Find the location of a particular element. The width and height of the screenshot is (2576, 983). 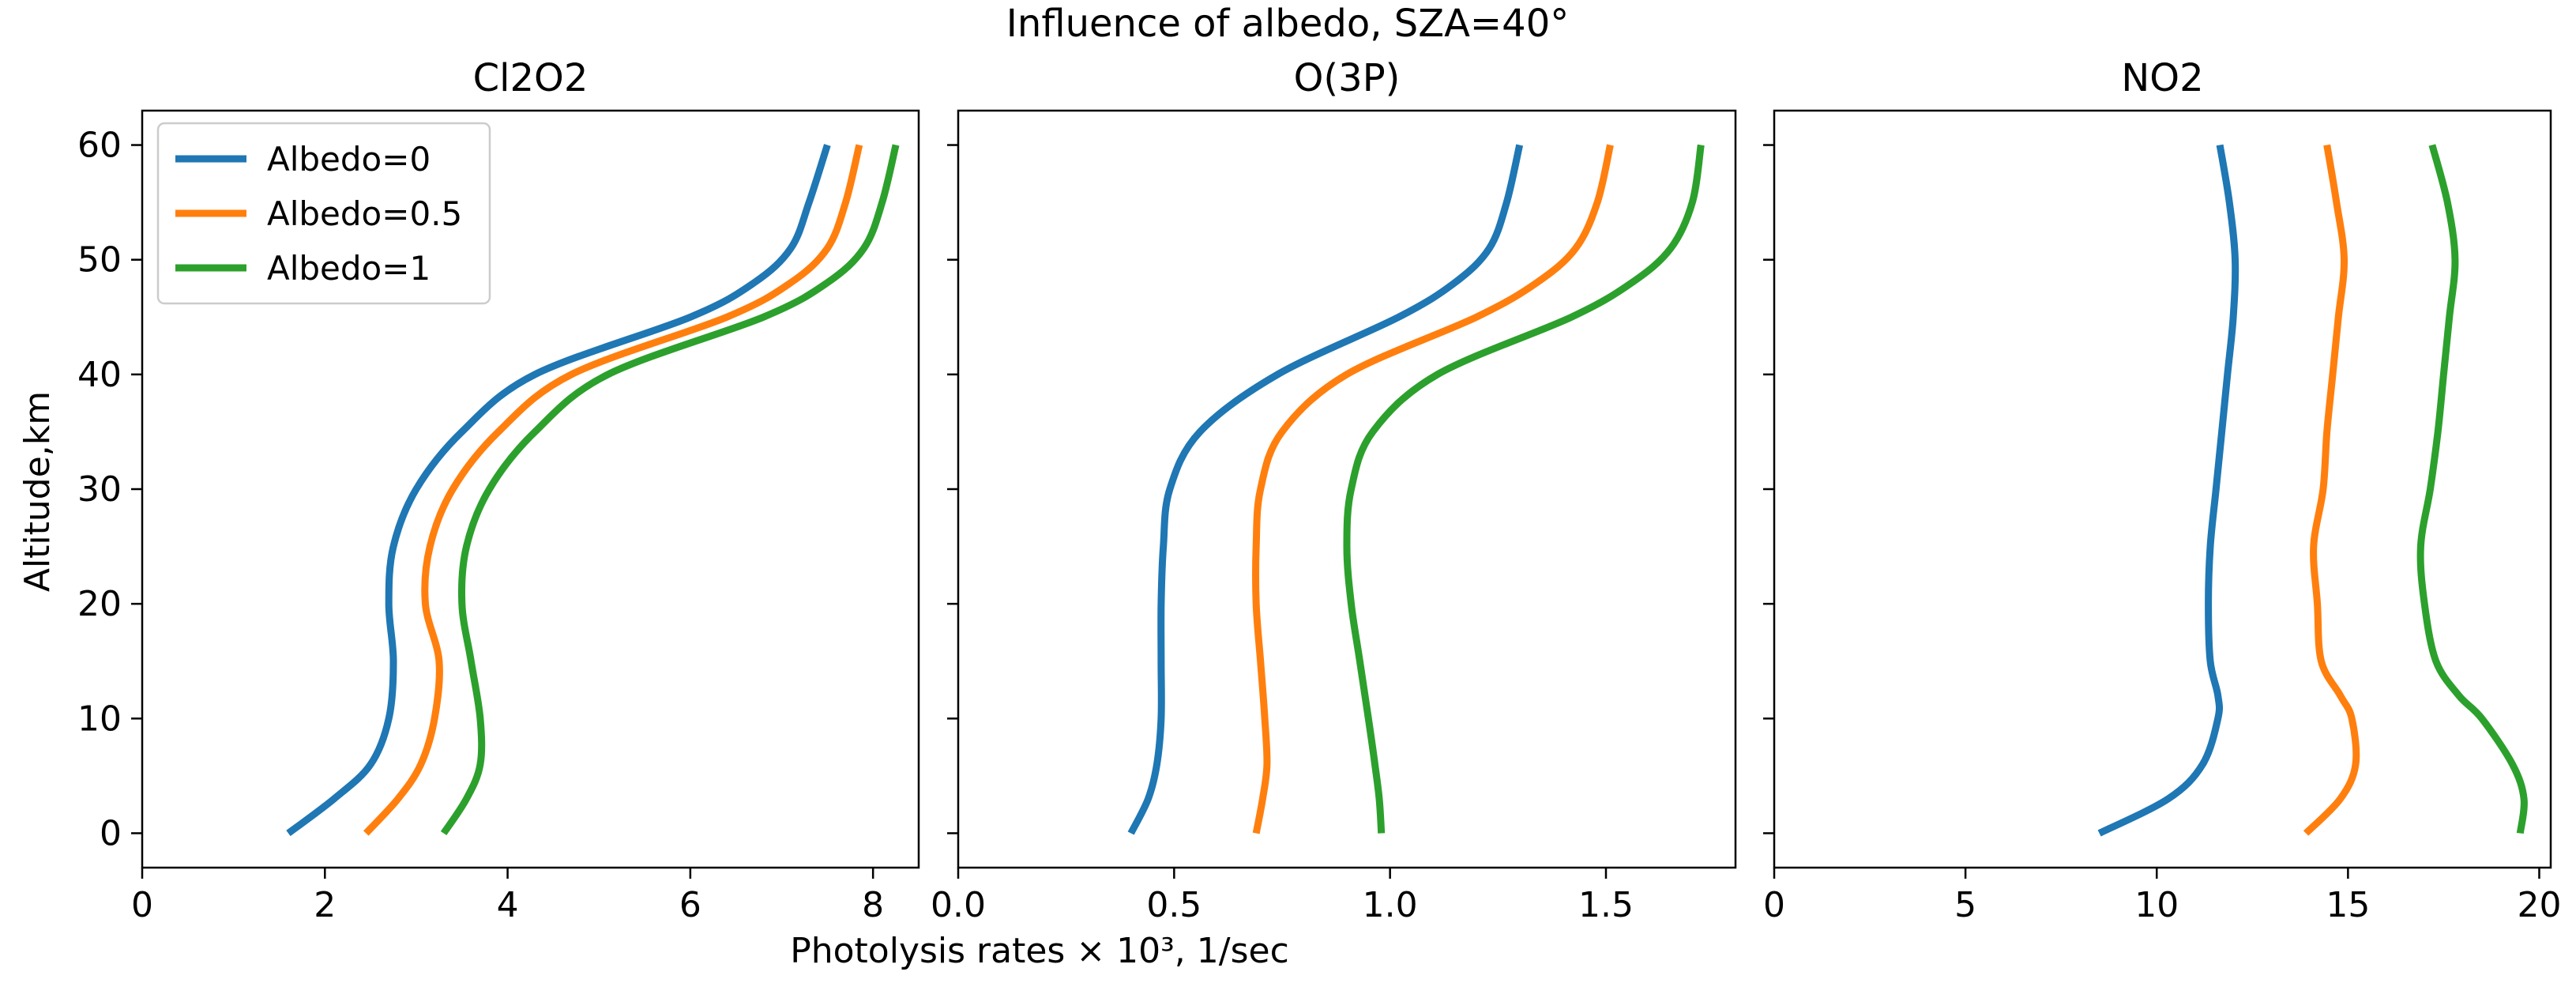

y-axis-label: Altitude,km is located at coordinates (37, 491).